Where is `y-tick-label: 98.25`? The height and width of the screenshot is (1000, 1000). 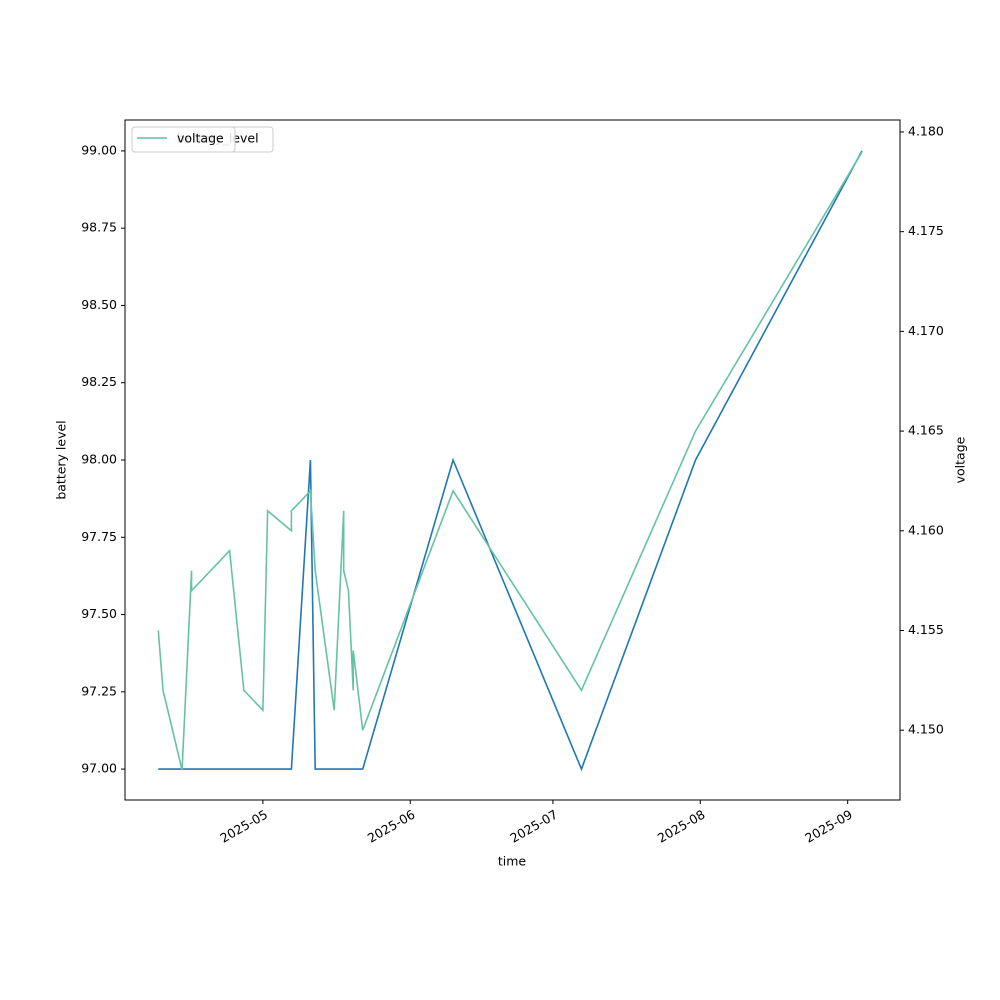 y-tick-label: 98.25 is located at coordinates (99, 381).